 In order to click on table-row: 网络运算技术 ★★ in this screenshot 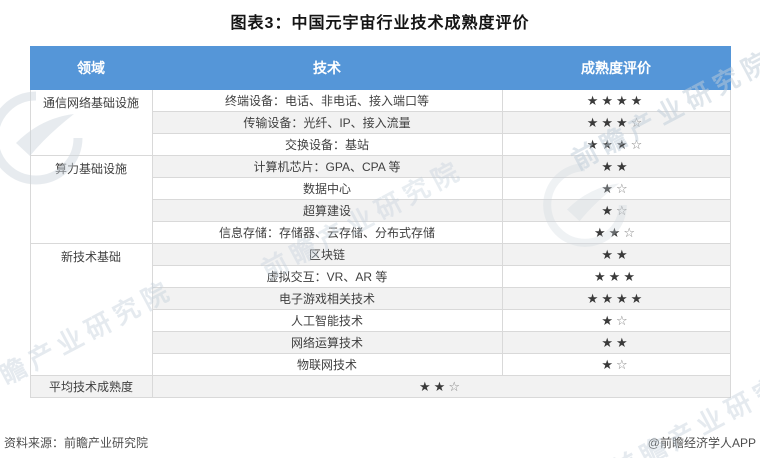, I will do `click(380, 342)`.